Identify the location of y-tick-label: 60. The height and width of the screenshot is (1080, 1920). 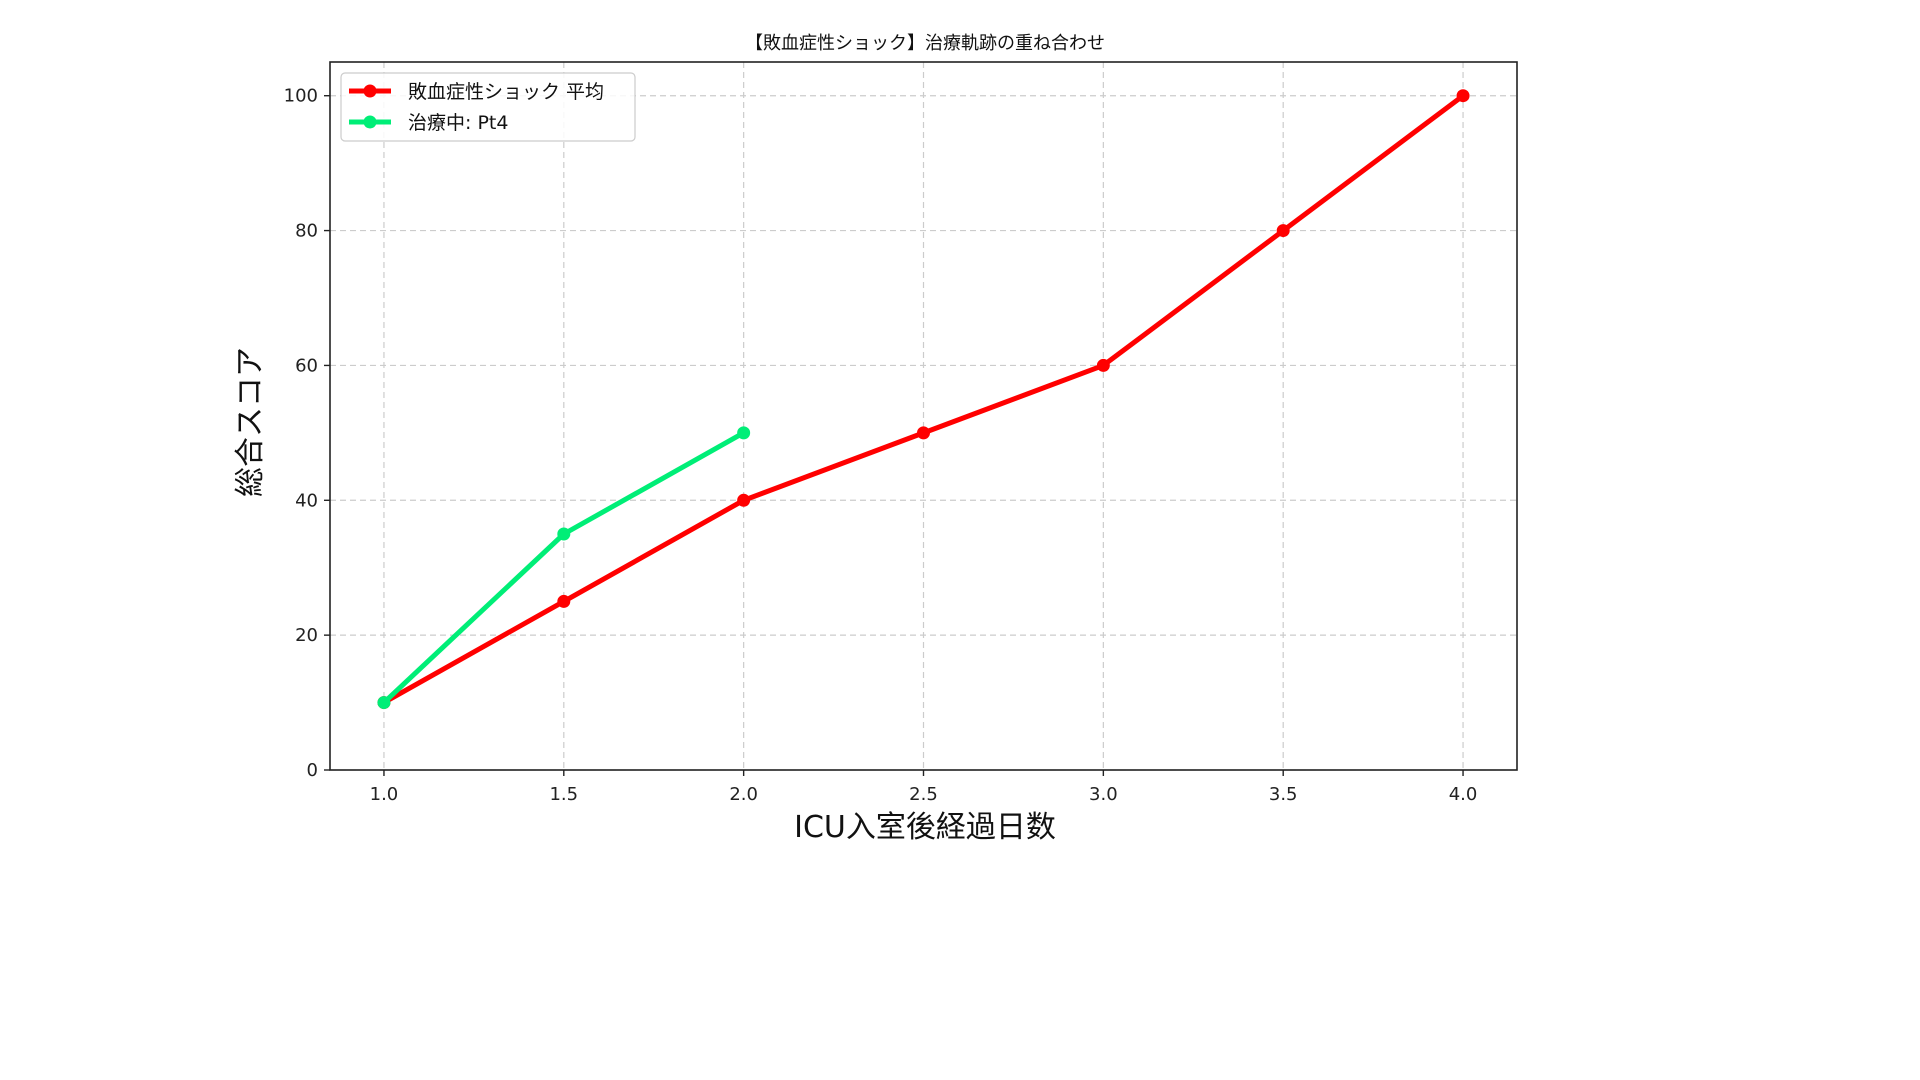
(306, 365).